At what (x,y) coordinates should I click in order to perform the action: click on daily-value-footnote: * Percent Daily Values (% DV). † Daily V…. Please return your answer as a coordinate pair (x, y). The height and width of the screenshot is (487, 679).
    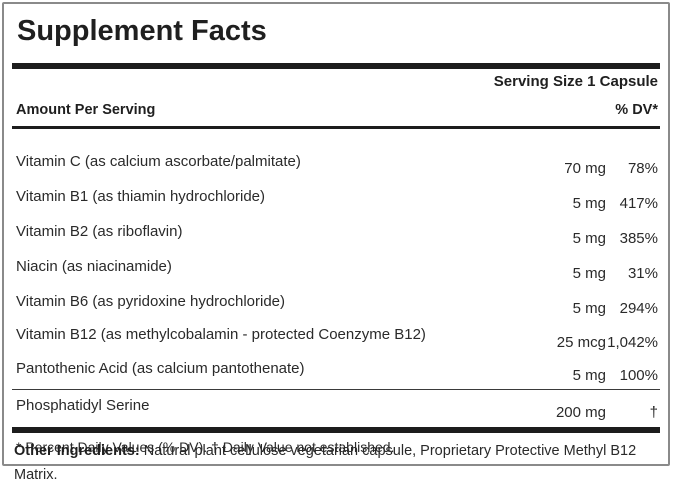
    Looking at the image, I should click on (205, 447).